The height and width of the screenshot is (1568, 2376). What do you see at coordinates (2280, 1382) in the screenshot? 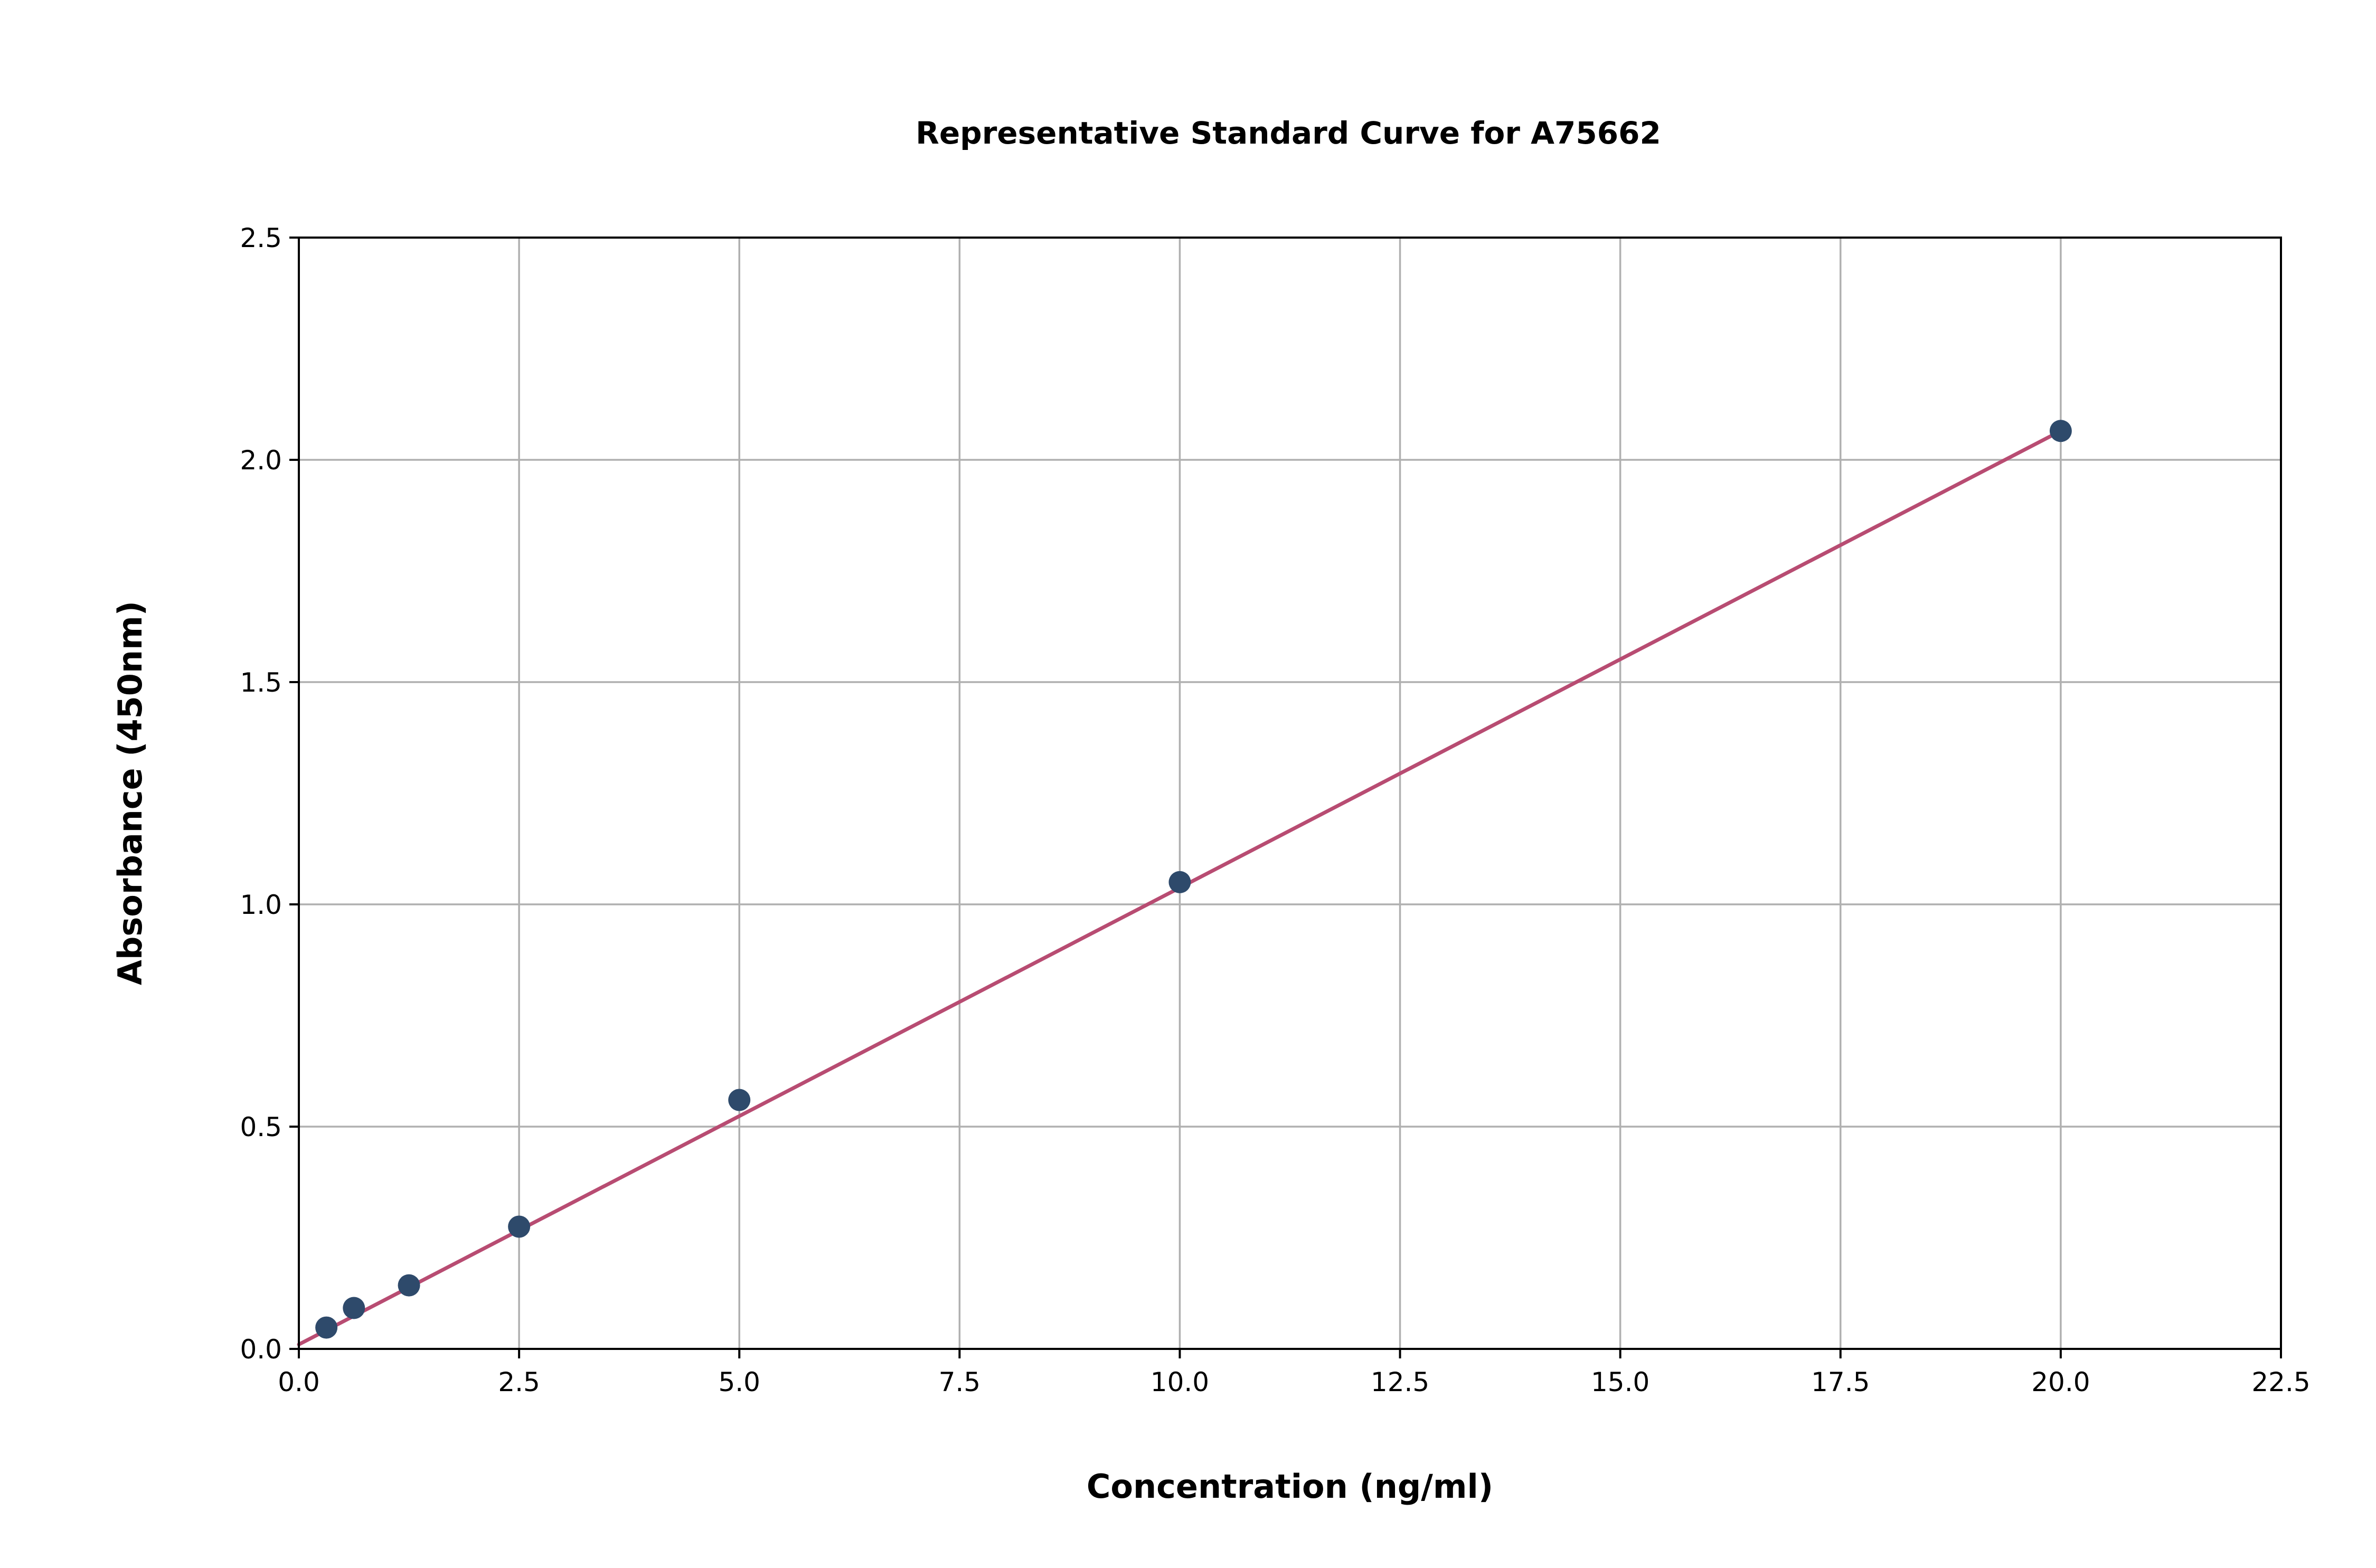
I see `x-tick-label: 22.5` at bounding box center [2280, 1382].